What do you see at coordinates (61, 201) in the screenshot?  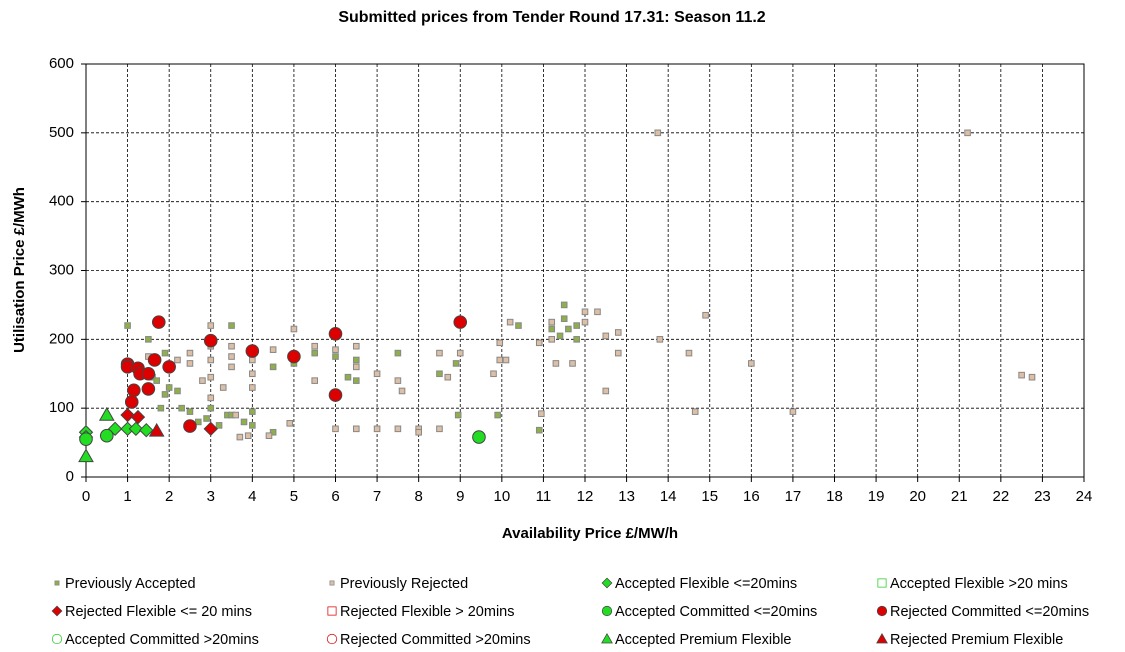 I see `y-tick-label: 400` at bounding box center [61, 201].